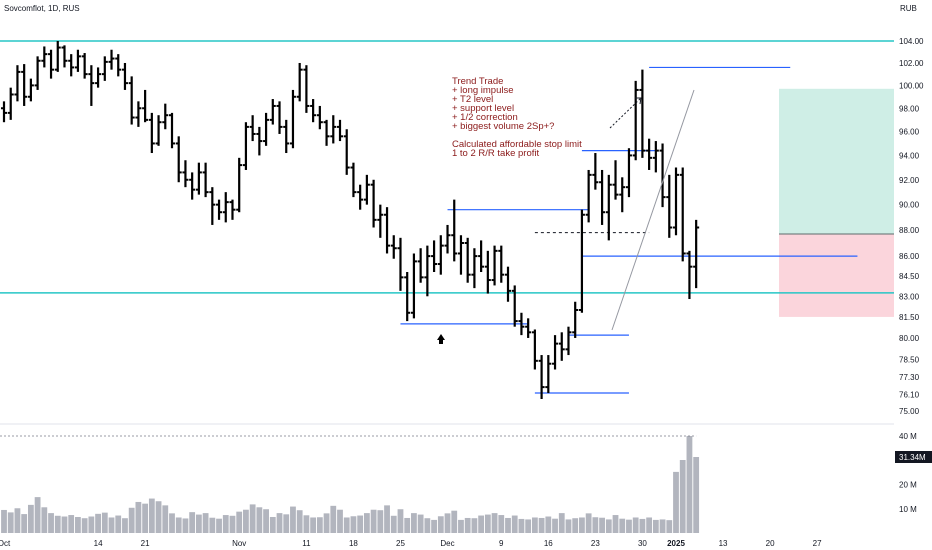 The width and height of the screenshot is (932, 550). Describe the element at coordinates (306, 543) in the screenshot. I see `date-tick-label: 11` at that location.